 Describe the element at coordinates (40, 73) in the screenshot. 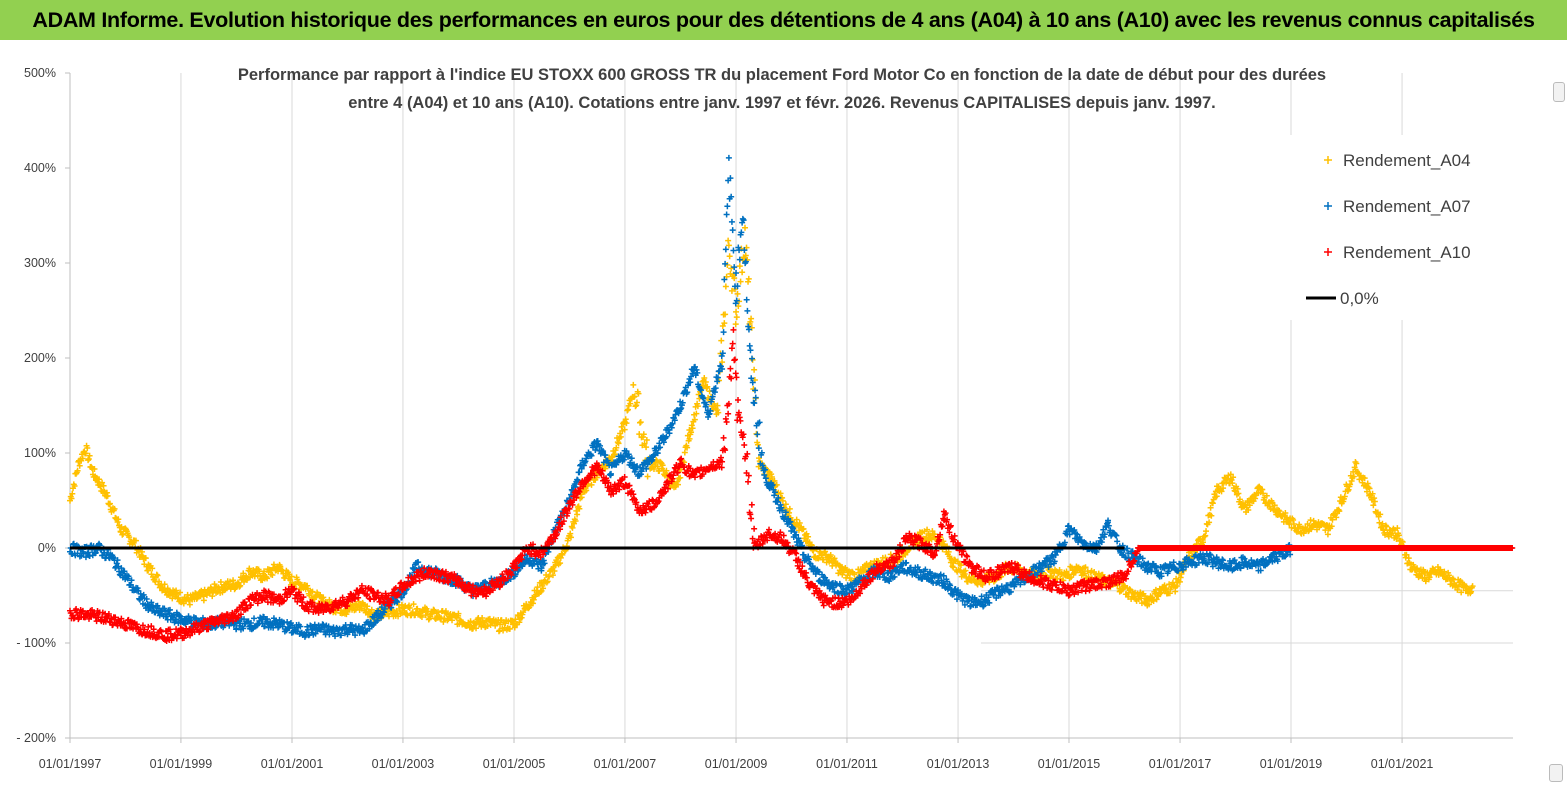

I see `y-tick-label: 500%` at that location.